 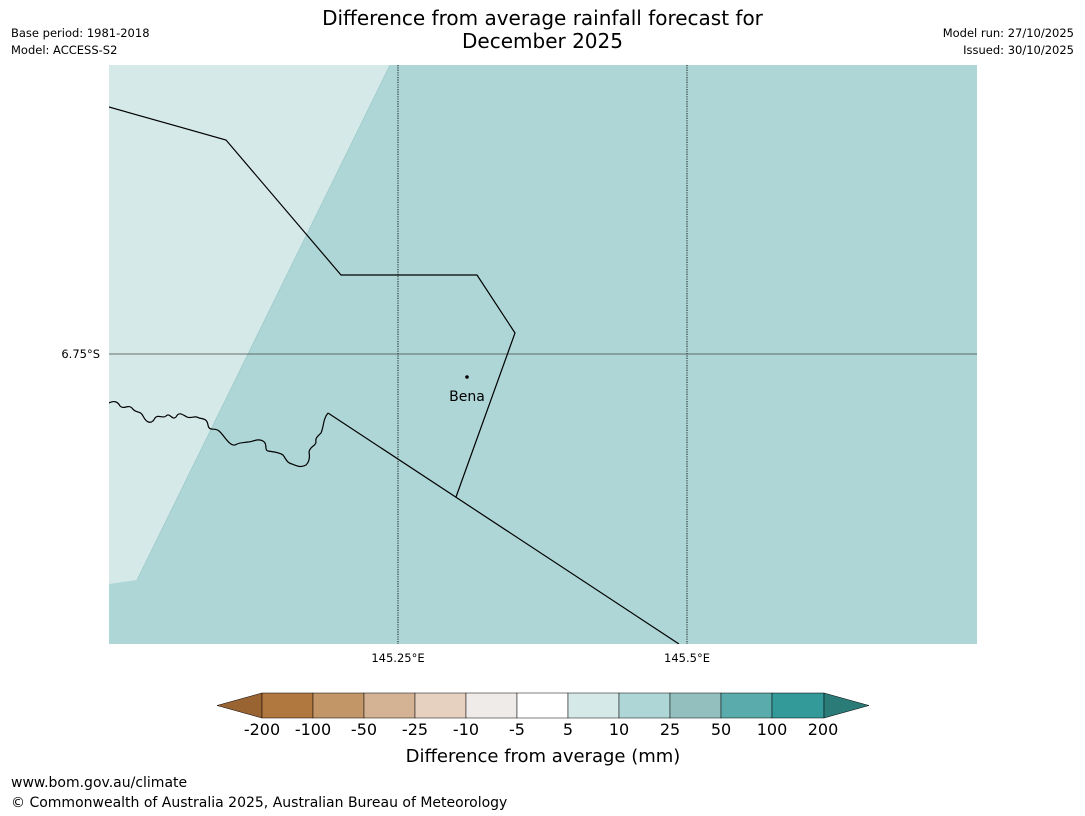 What do you see at coordinates (467, 377) in the screenshot?
I see `bena-location-dot` at bounding box center [467, 377].